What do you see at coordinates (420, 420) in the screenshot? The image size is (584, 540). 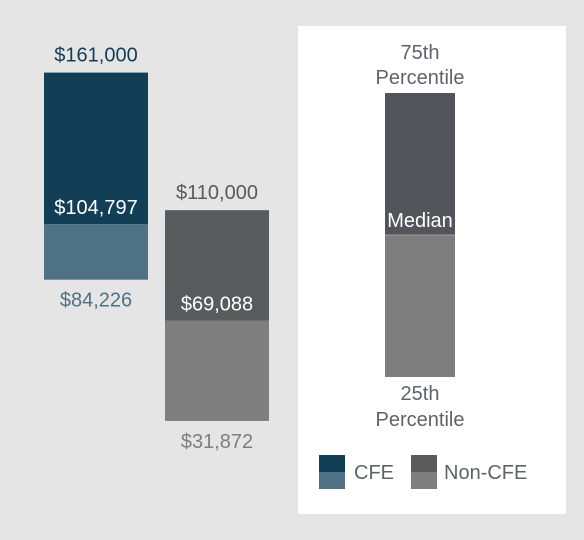 I see `legend-p25-label-line2: Percentile` at bounding box center [420, 420].